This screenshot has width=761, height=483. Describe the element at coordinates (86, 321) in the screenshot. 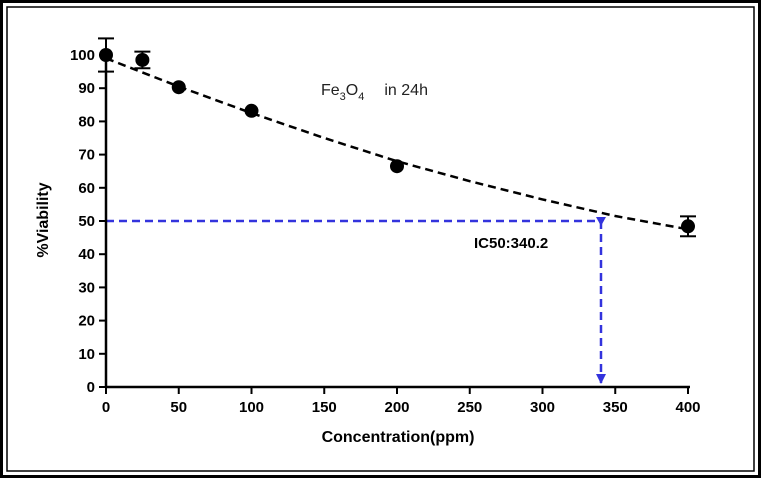

I see `y-tick-label: 20` at that location.